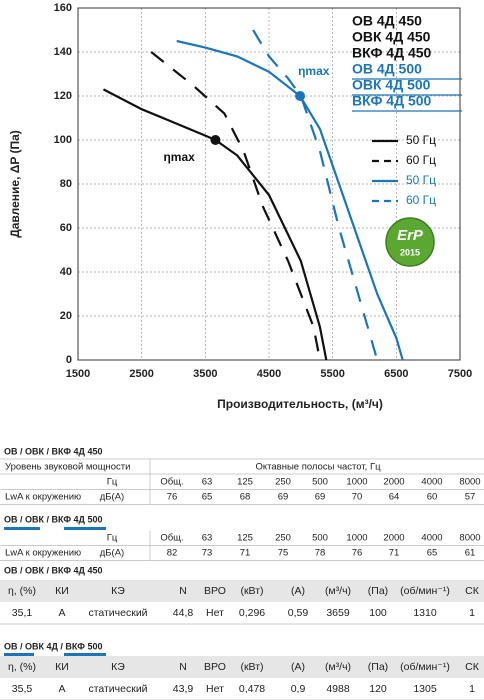 This screenshot has height=700, width=484. Describe the element at coordinates (63, 52) in the screenshot. I see `y-tick-label: 140` at that location.